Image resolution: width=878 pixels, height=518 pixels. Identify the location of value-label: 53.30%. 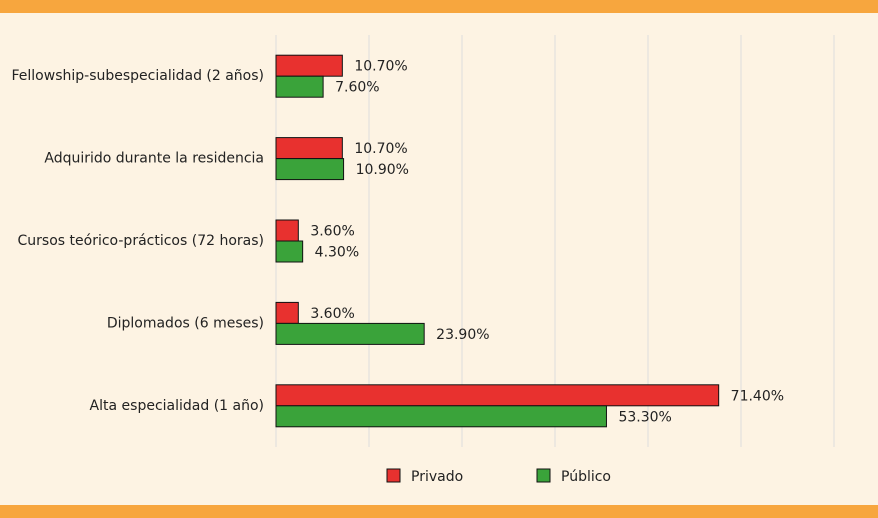
(644, 417).